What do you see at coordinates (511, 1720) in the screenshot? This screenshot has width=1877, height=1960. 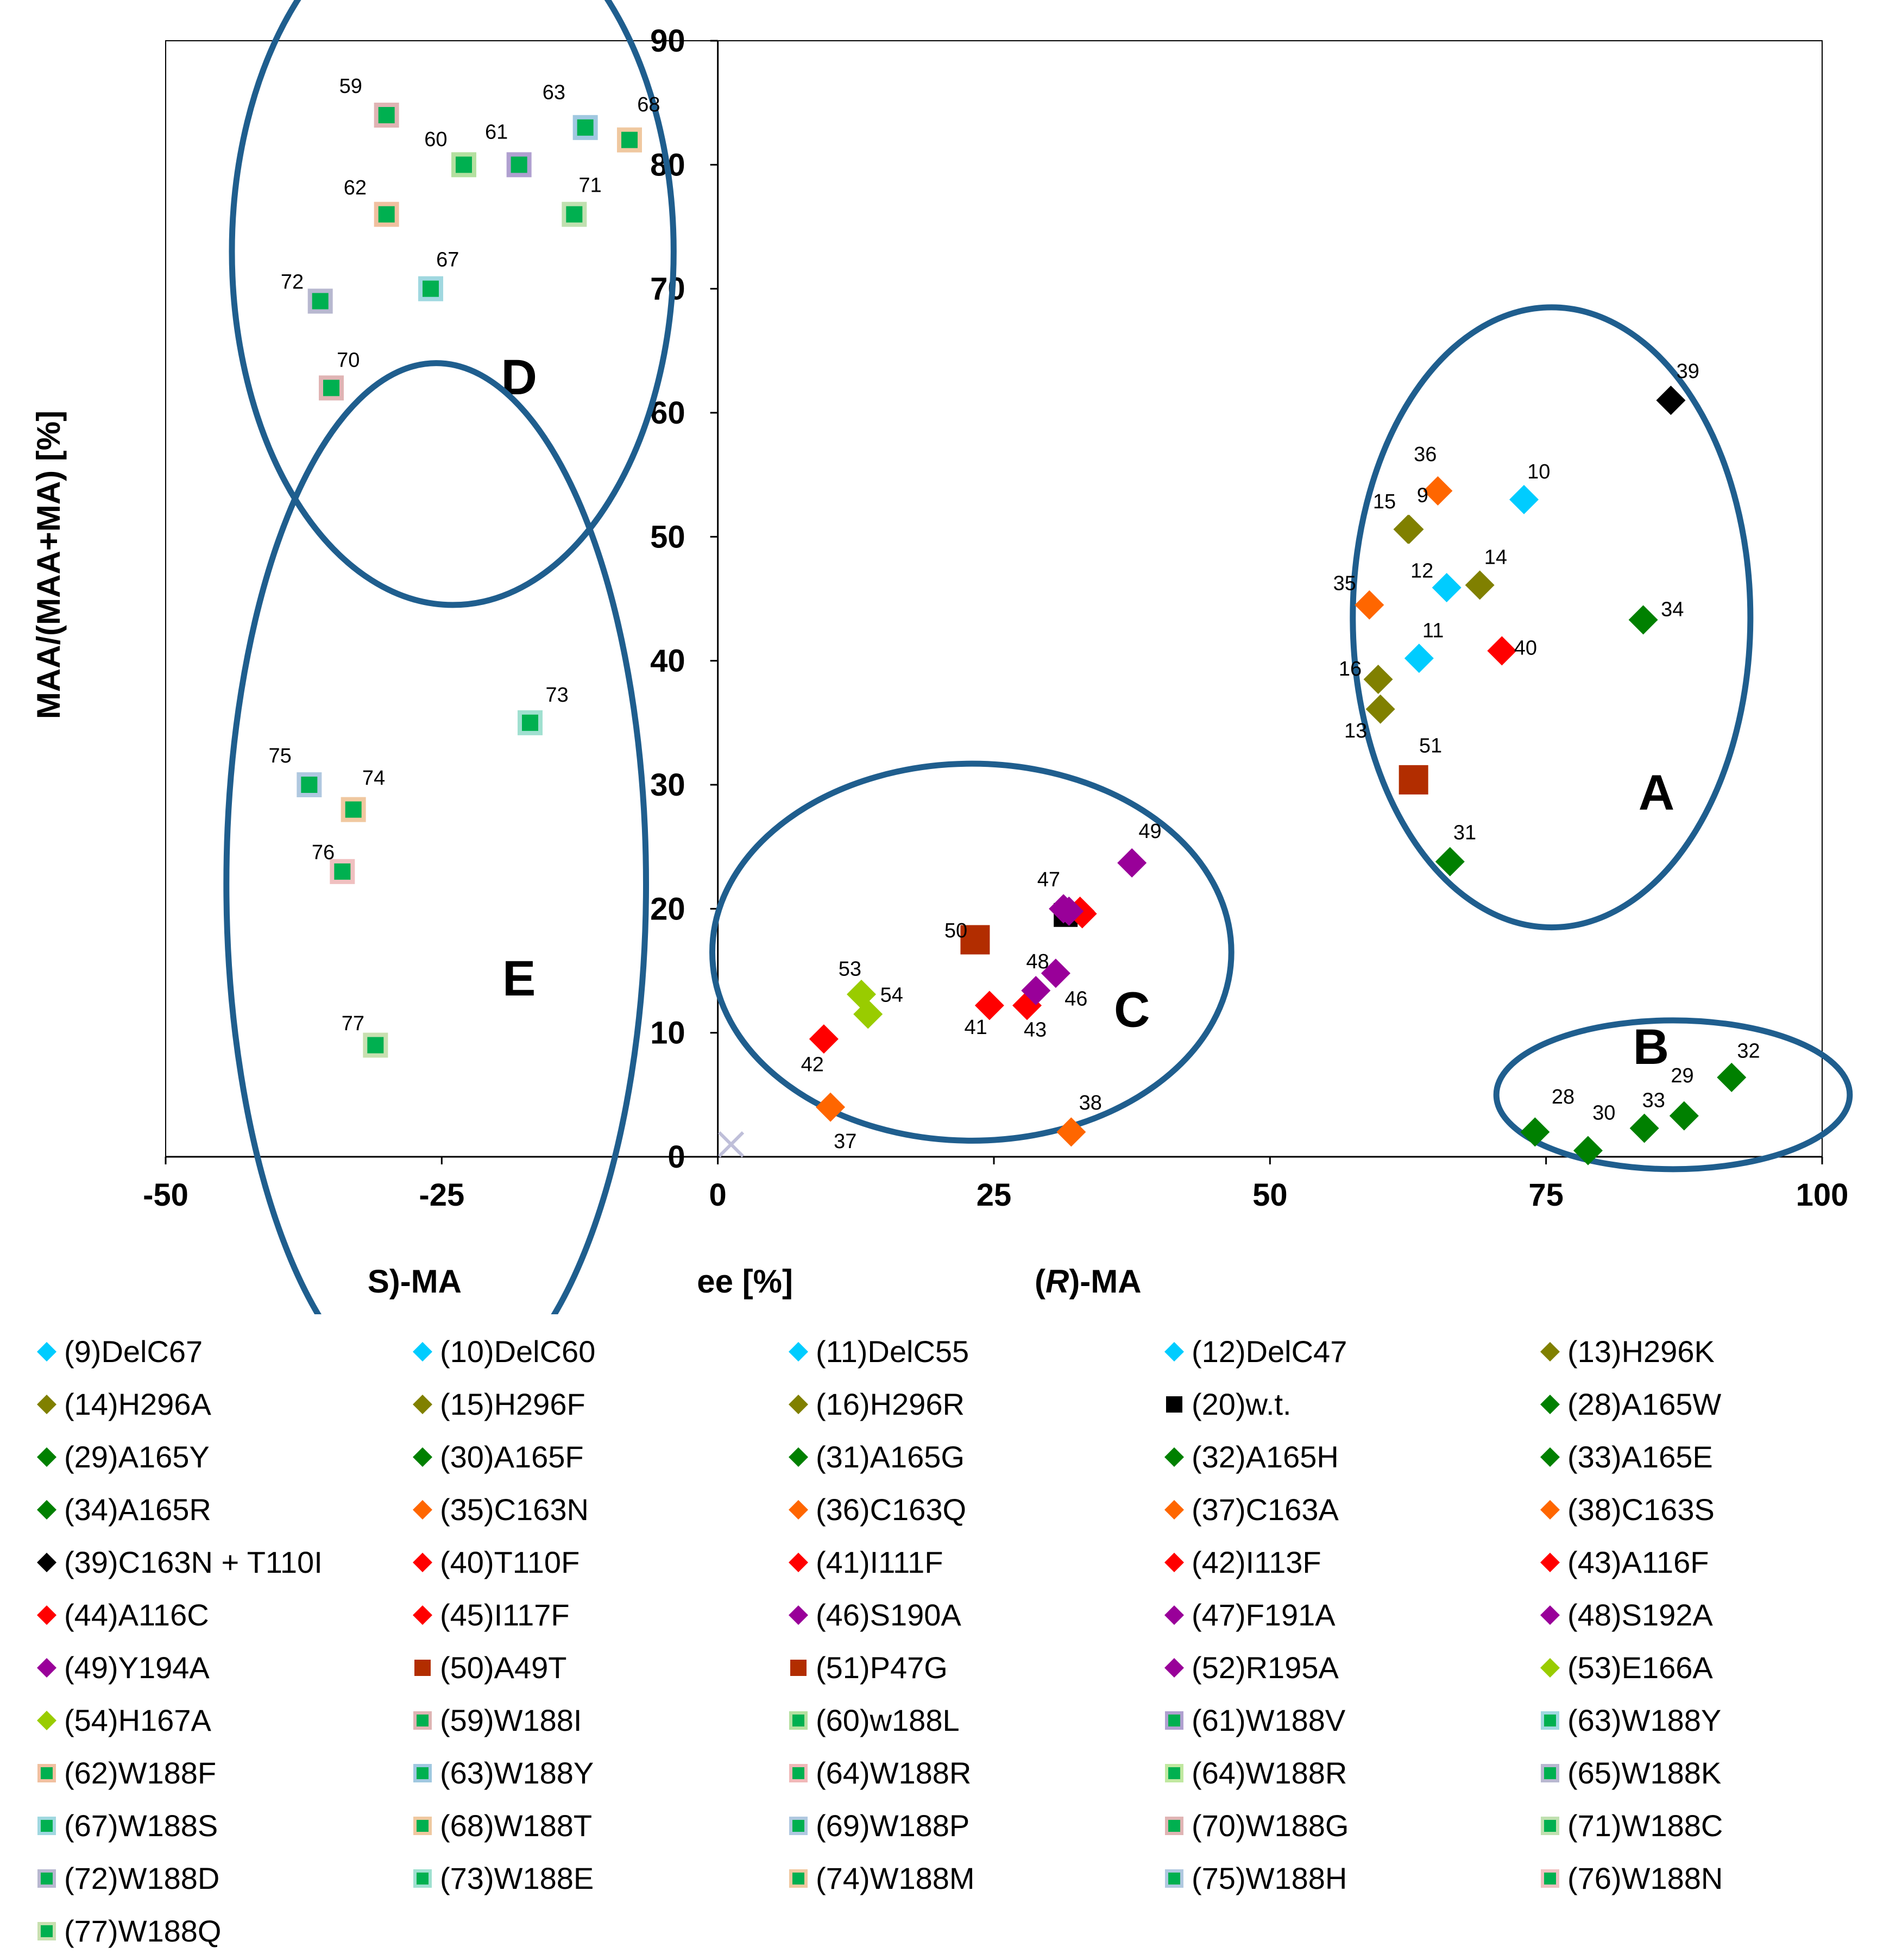 I see `legend-label: (59)W188I` at bounding box center [511, 1720].